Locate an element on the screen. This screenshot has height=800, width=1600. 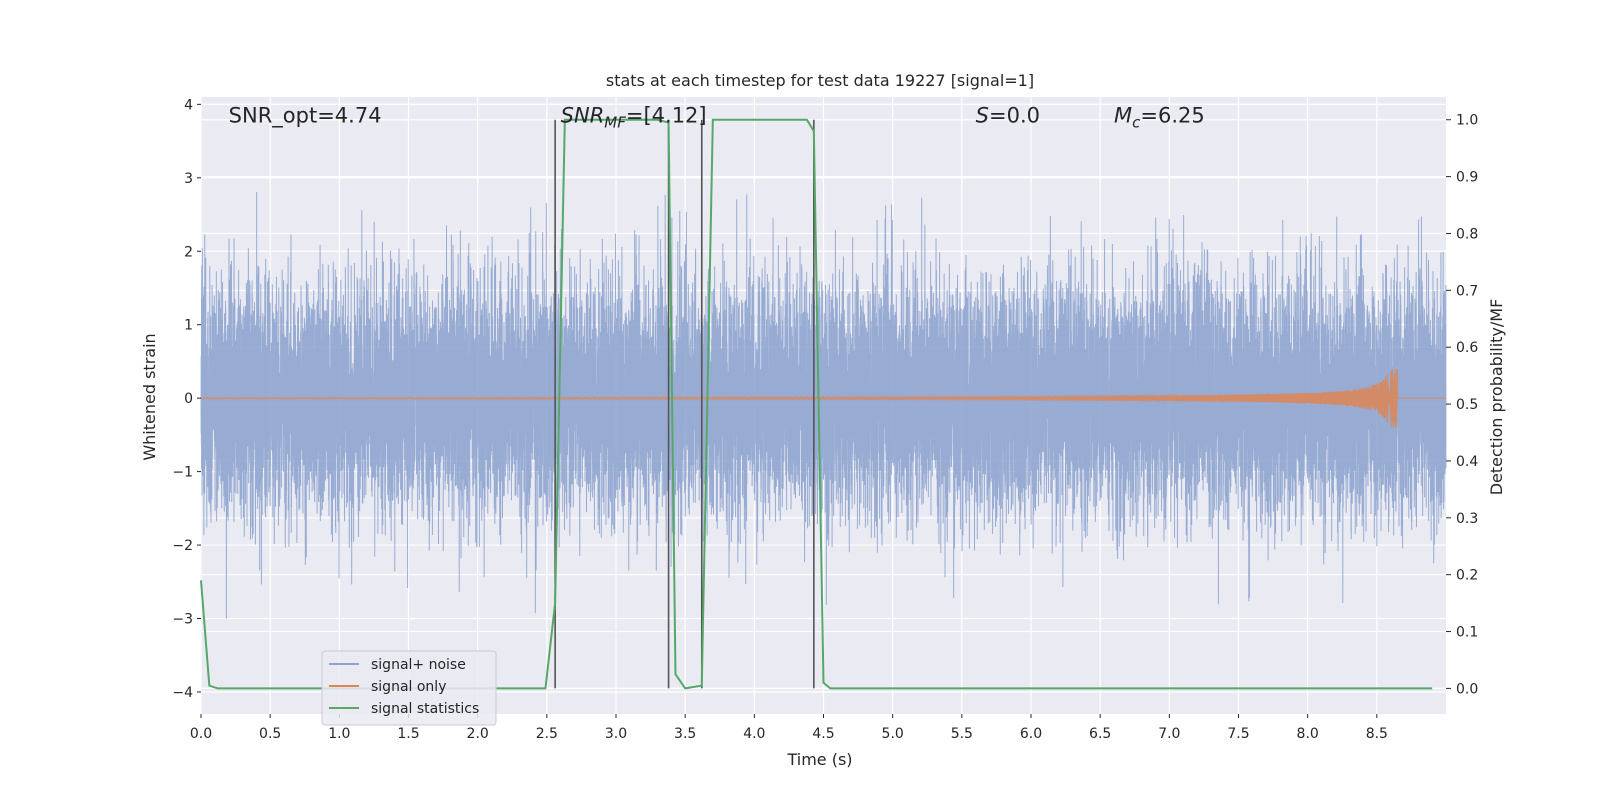
annotation-snr-mf: SNRMF=[4.12] is located at coordinates (634, 118).